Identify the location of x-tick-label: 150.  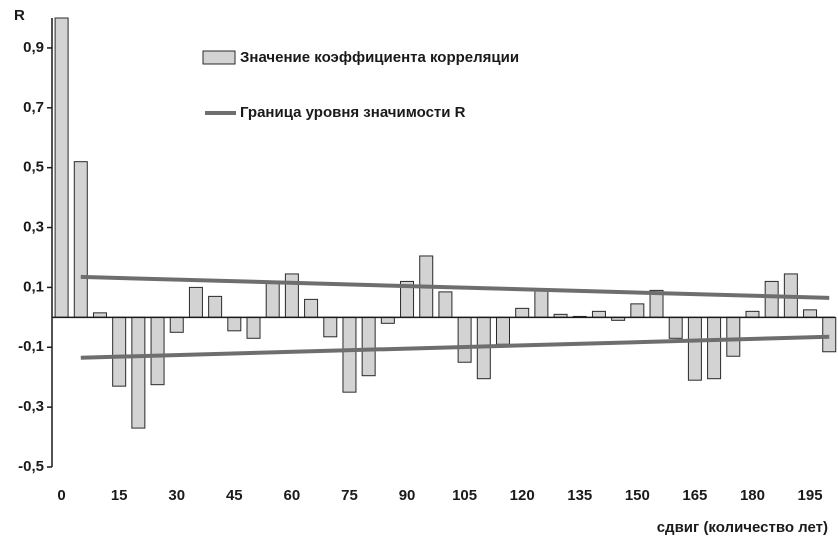
(637, 495).